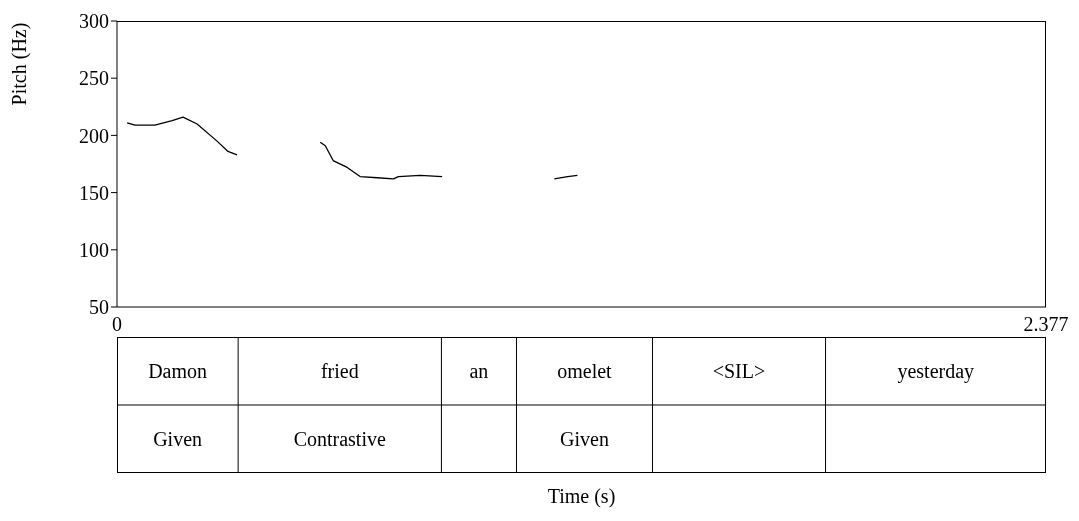  I want to click on text: yesterday, so click(936, 371).